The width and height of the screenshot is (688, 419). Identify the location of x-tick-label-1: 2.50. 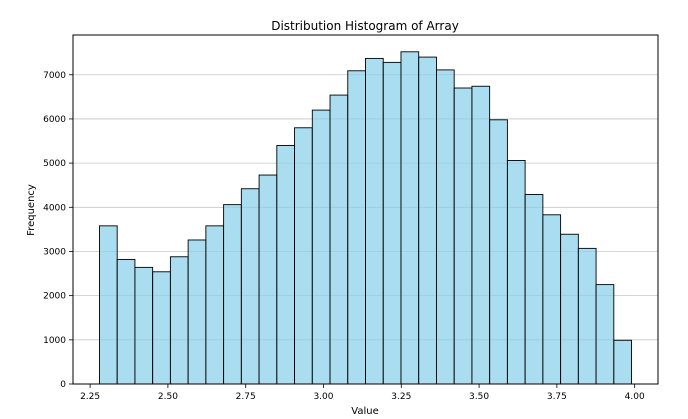
(168, 397).